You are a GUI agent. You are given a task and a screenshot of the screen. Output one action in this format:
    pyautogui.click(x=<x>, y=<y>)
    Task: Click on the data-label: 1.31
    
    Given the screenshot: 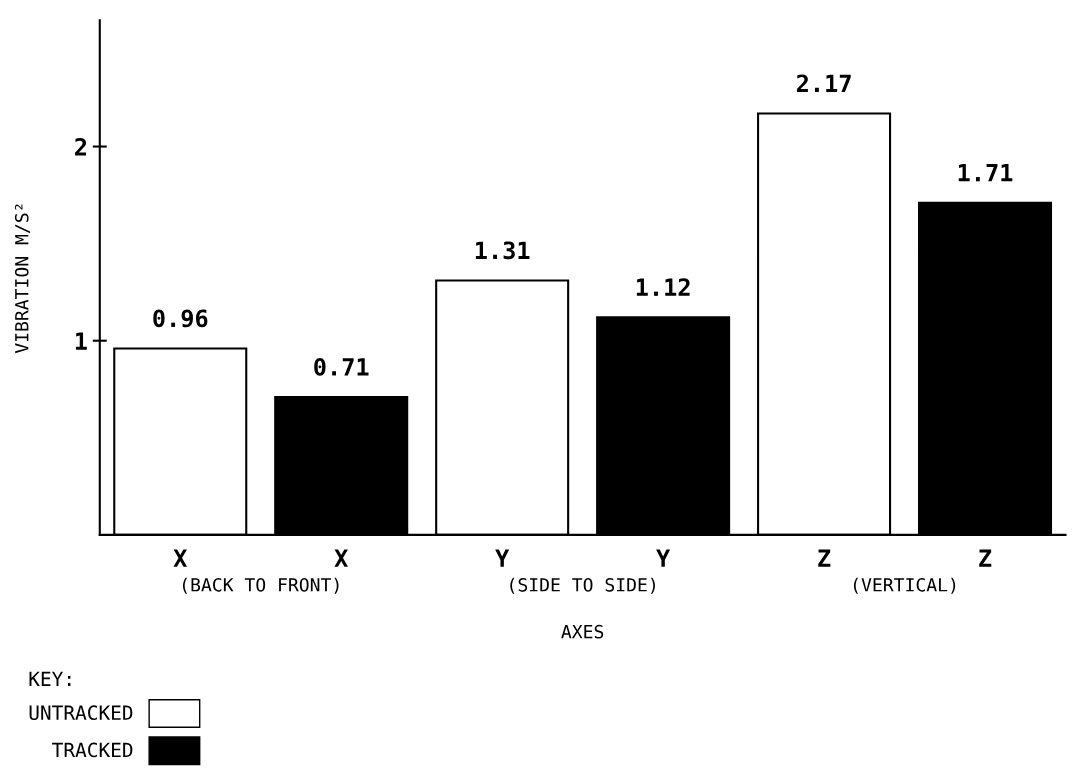 What is the action you would take?
    pyautogui.click(x=502, y=250)
    